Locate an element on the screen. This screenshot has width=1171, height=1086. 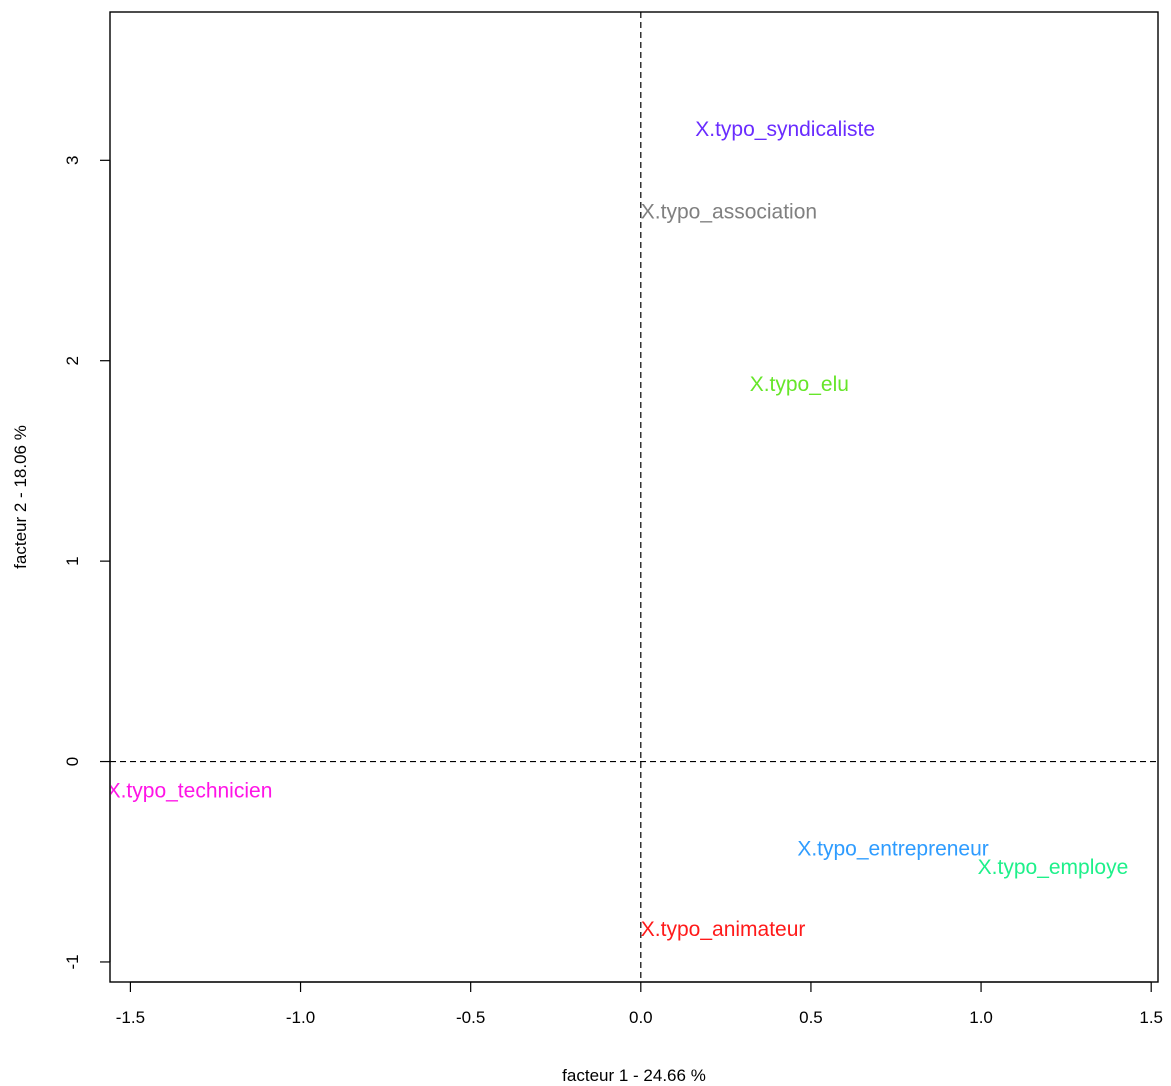
x-axis: -1.5 -1.0 -0.5 0.0 0.5 1.0 1.5 is located at coordinates (639, 1004).